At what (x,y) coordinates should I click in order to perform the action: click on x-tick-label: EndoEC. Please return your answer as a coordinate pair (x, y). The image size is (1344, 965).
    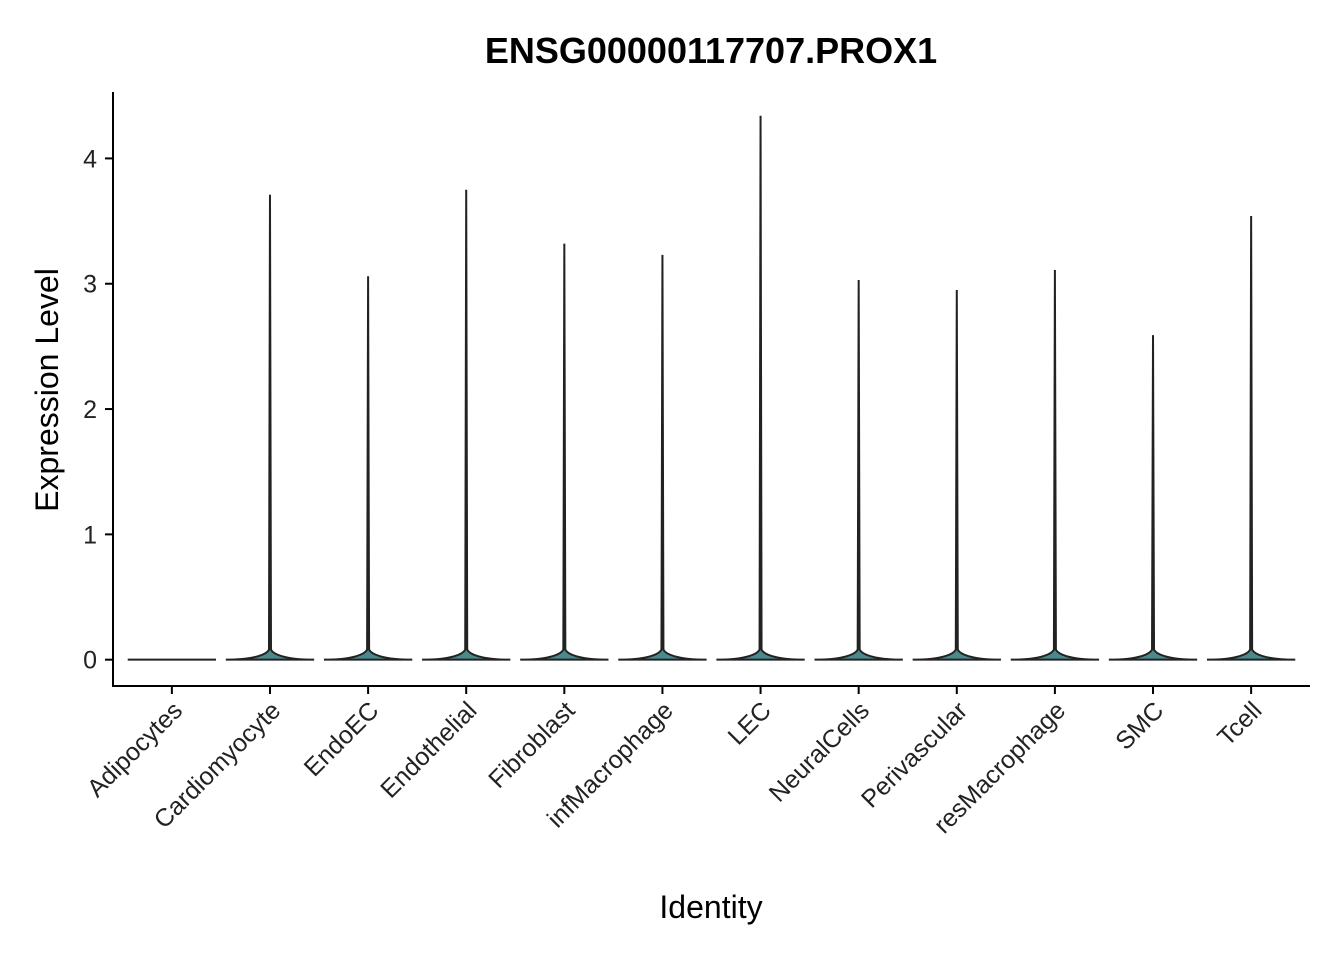
    Looking at the image, I should click on (342, 739).